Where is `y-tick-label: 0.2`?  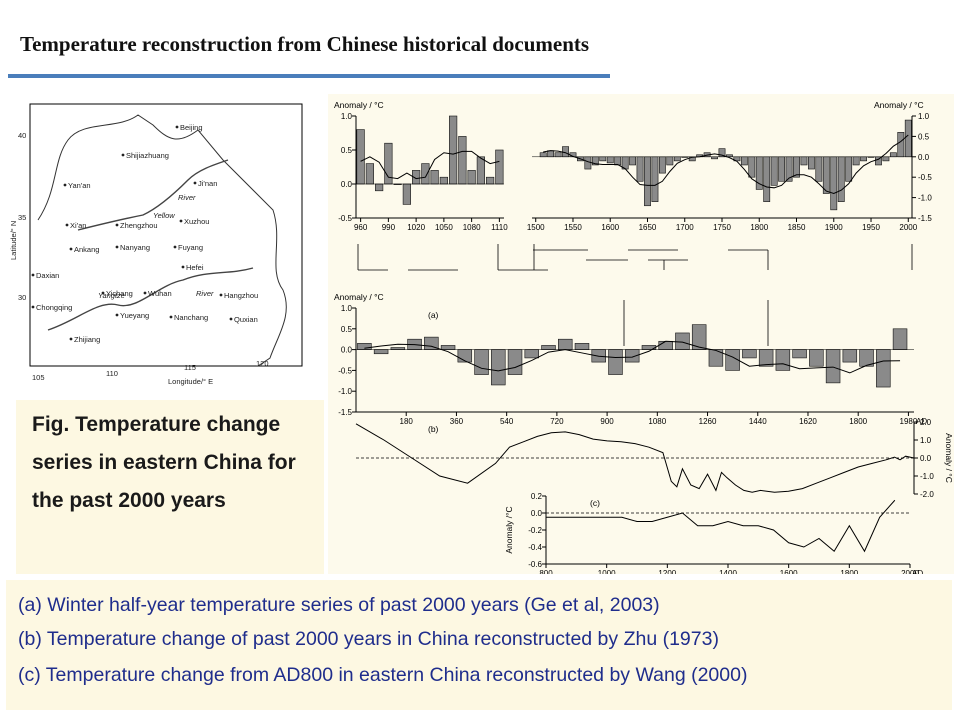
y-tick-label: 0.2 is located at coordinates (537, 496).